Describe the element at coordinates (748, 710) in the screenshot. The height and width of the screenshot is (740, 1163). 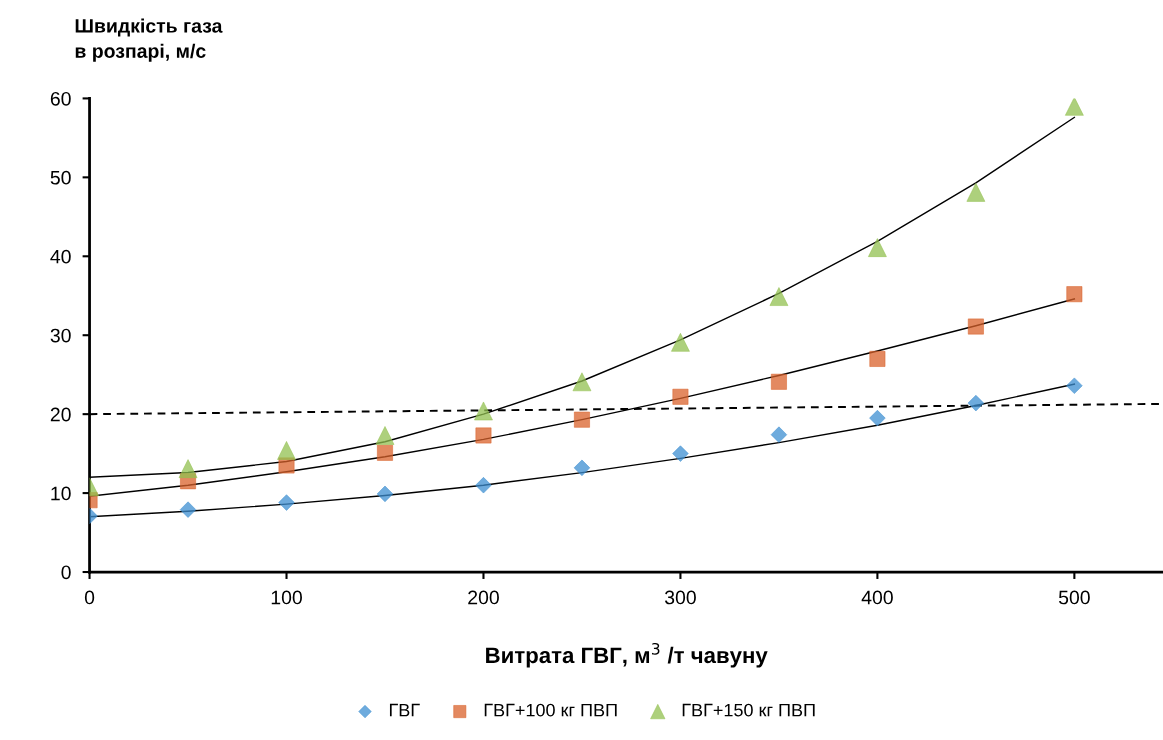
I see `legend-label: ГВГ+150 кг ПВП` at that location.